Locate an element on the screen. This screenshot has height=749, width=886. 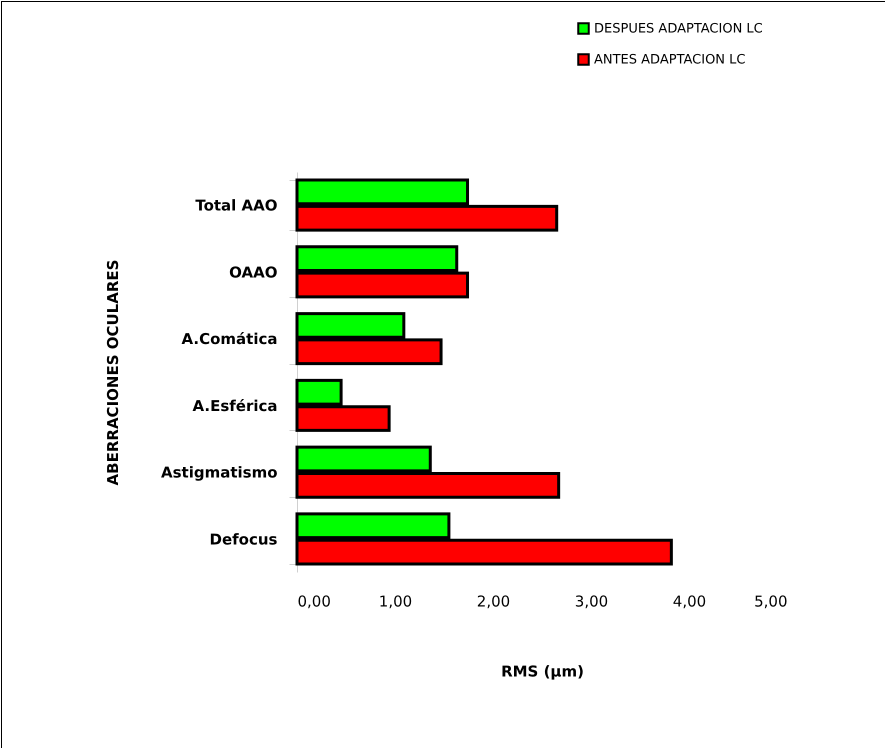
x-tick-label: 2,00 is located at coordinates (493, 601).